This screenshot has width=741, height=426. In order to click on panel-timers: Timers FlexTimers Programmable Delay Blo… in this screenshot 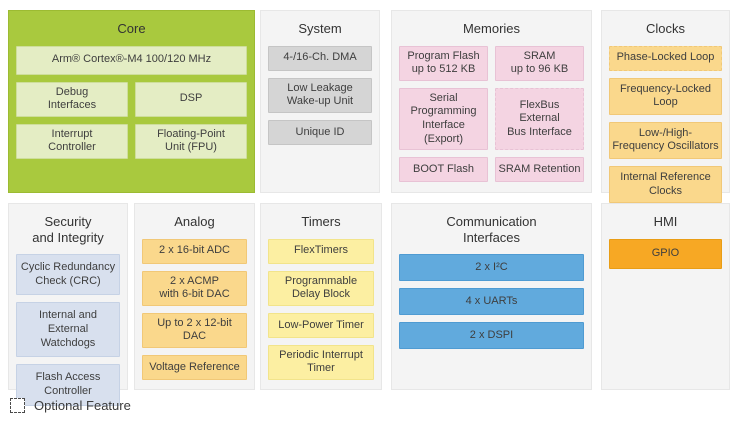, I will do `click(321, 296)`.